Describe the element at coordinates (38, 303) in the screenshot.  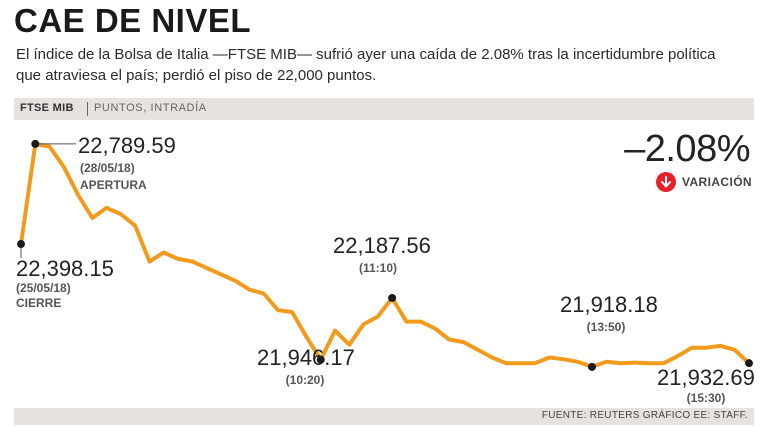
I see `label-close-tag: CIERRE` at that location.